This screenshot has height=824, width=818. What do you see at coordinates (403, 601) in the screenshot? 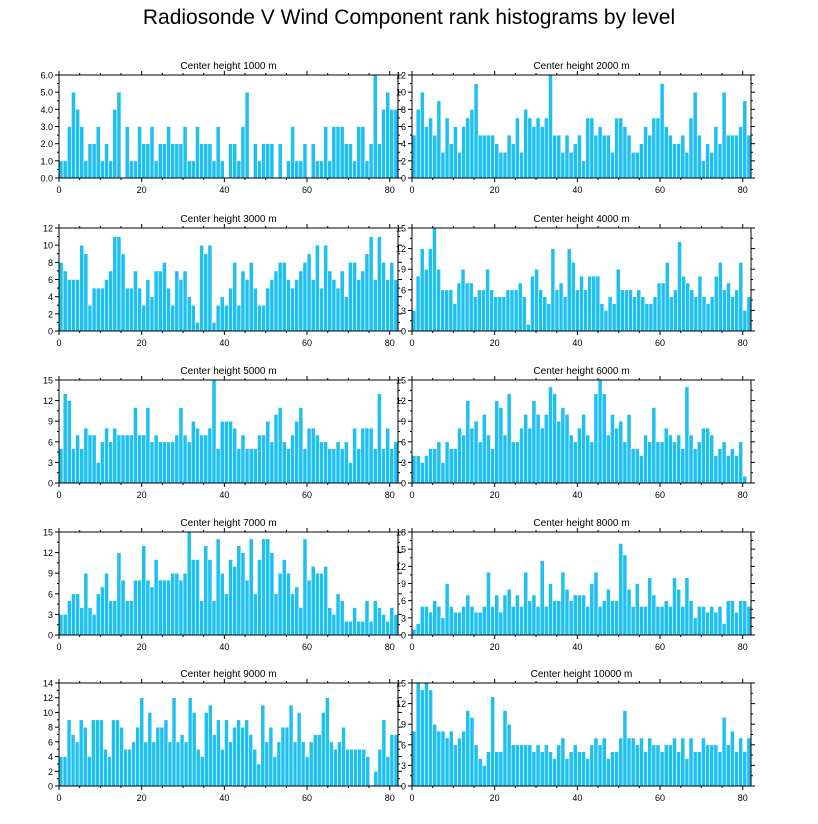
I see `y-tick-label: 6` at bounding box center [403, 601].